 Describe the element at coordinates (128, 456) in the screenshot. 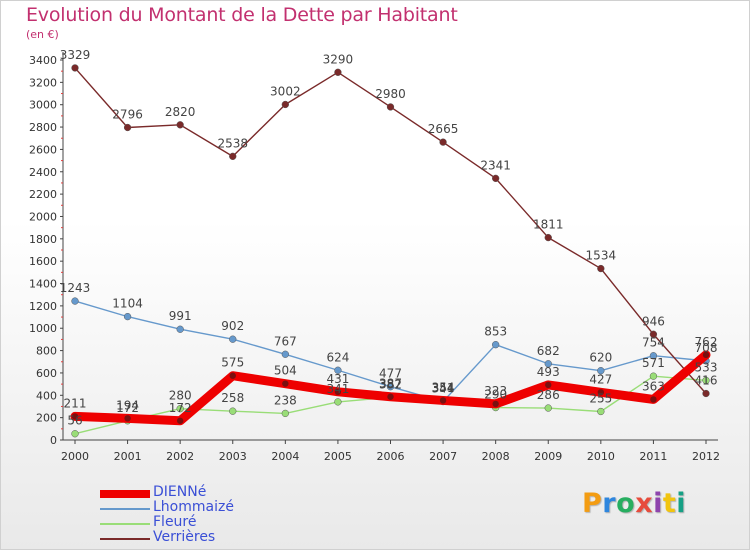

I see `x-tick-label: 2001` at that location.